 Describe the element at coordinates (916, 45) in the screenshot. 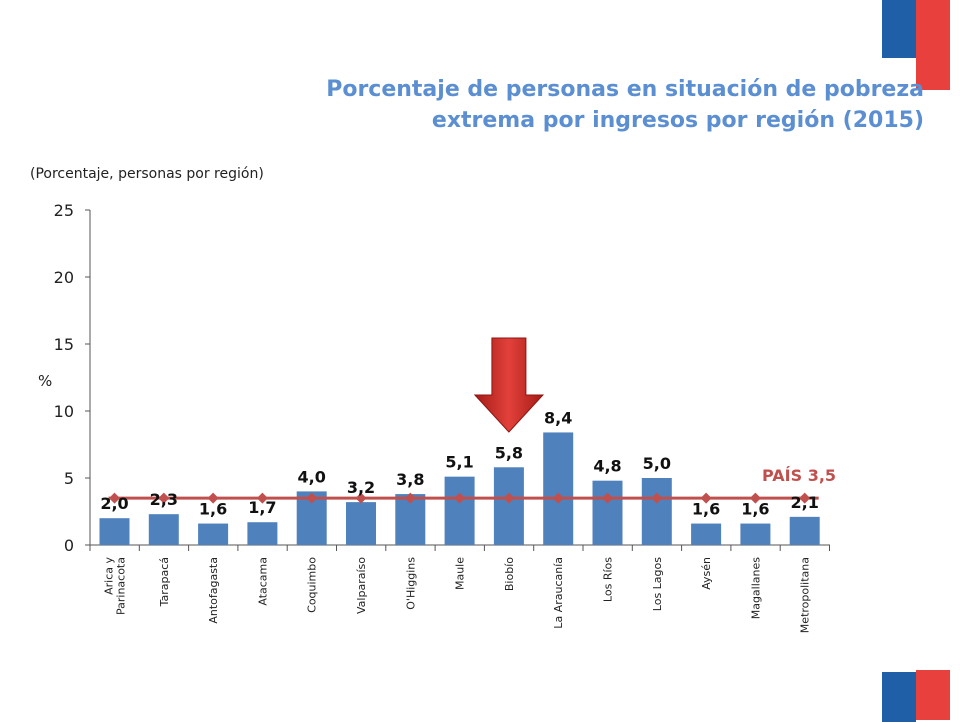

I see `flag-logo-top` at that location.